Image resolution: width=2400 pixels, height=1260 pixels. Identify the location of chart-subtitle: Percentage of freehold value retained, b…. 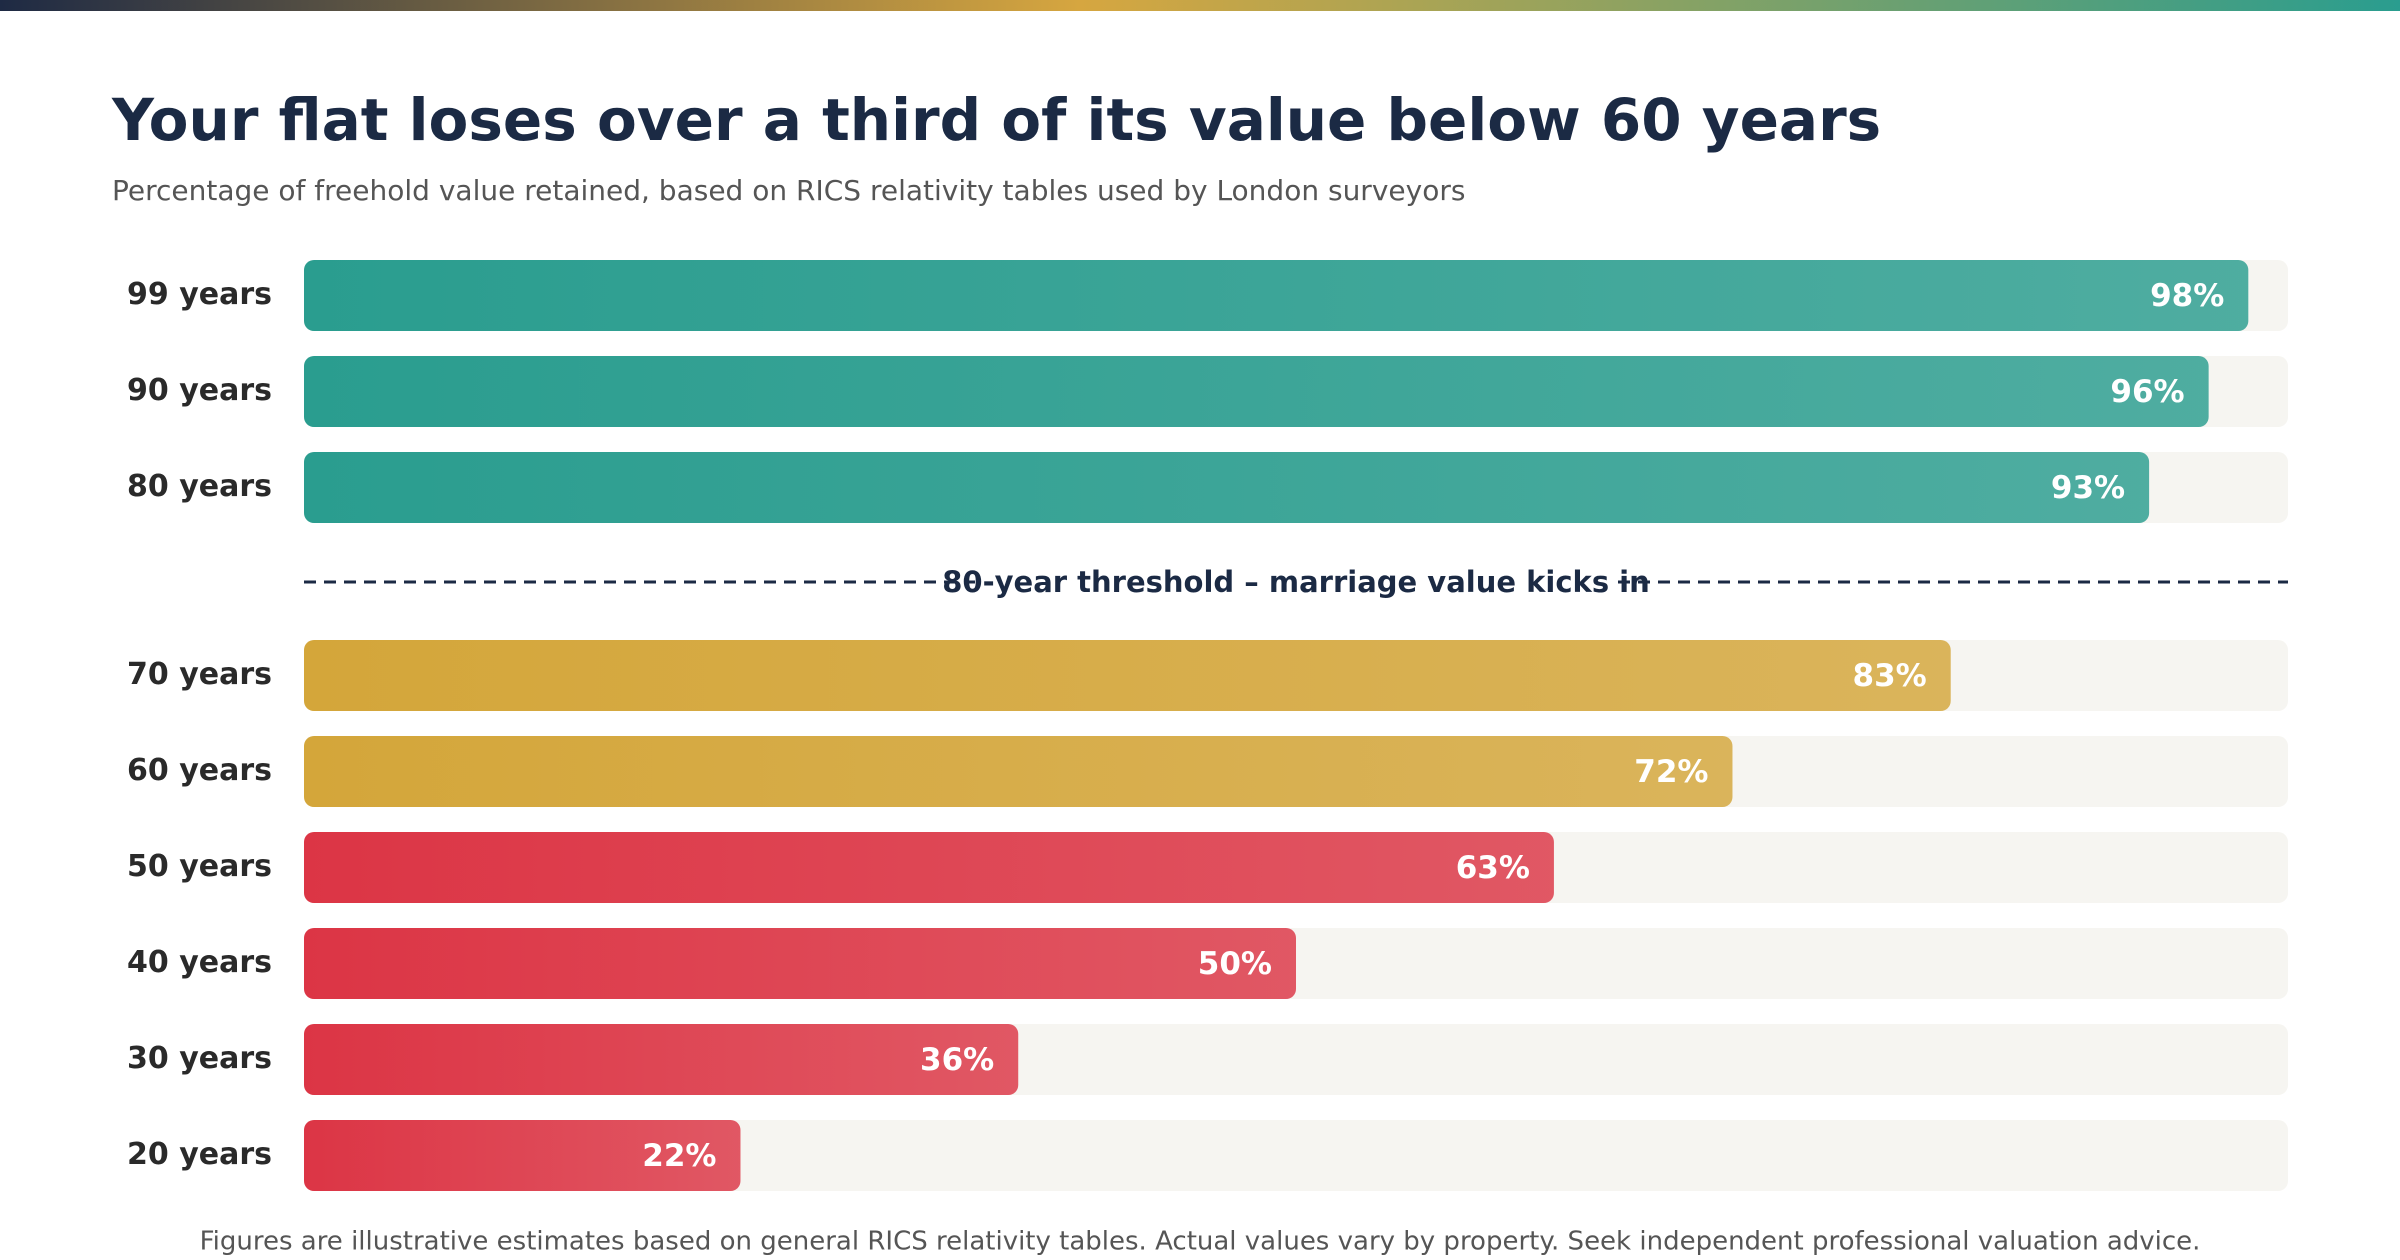
(788, 190).